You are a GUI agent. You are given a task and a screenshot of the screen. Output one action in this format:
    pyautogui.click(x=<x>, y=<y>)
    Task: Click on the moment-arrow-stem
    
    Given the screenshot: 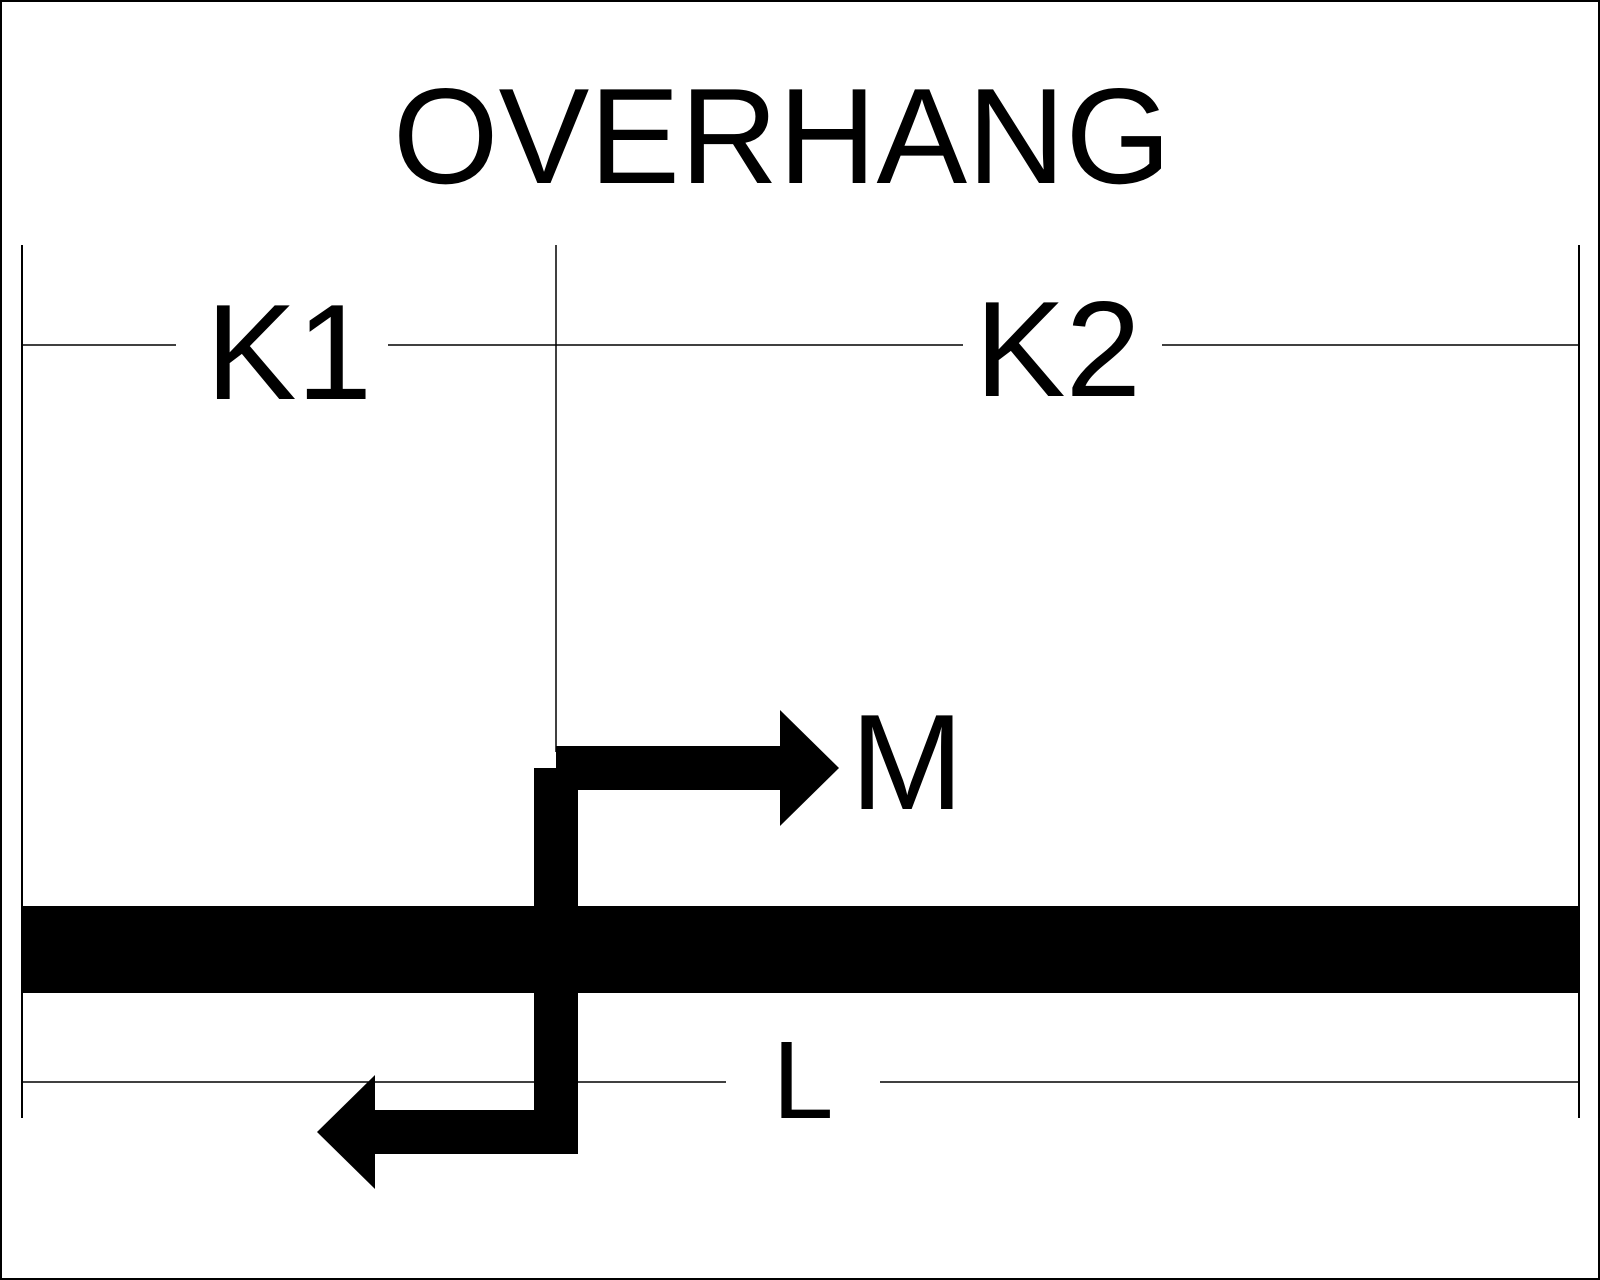 What is the action you would take?
    pyautogui.click(x=583, y=950)
    